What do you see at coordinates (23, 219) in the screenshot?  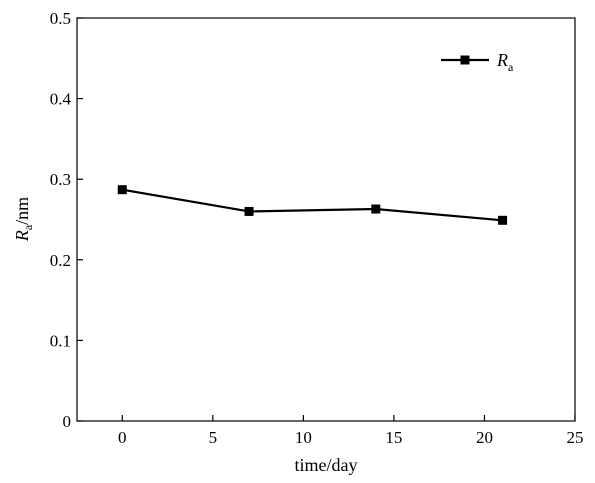 I see `y-axis-title: Ra/nm` at bounding box center [23, 219].